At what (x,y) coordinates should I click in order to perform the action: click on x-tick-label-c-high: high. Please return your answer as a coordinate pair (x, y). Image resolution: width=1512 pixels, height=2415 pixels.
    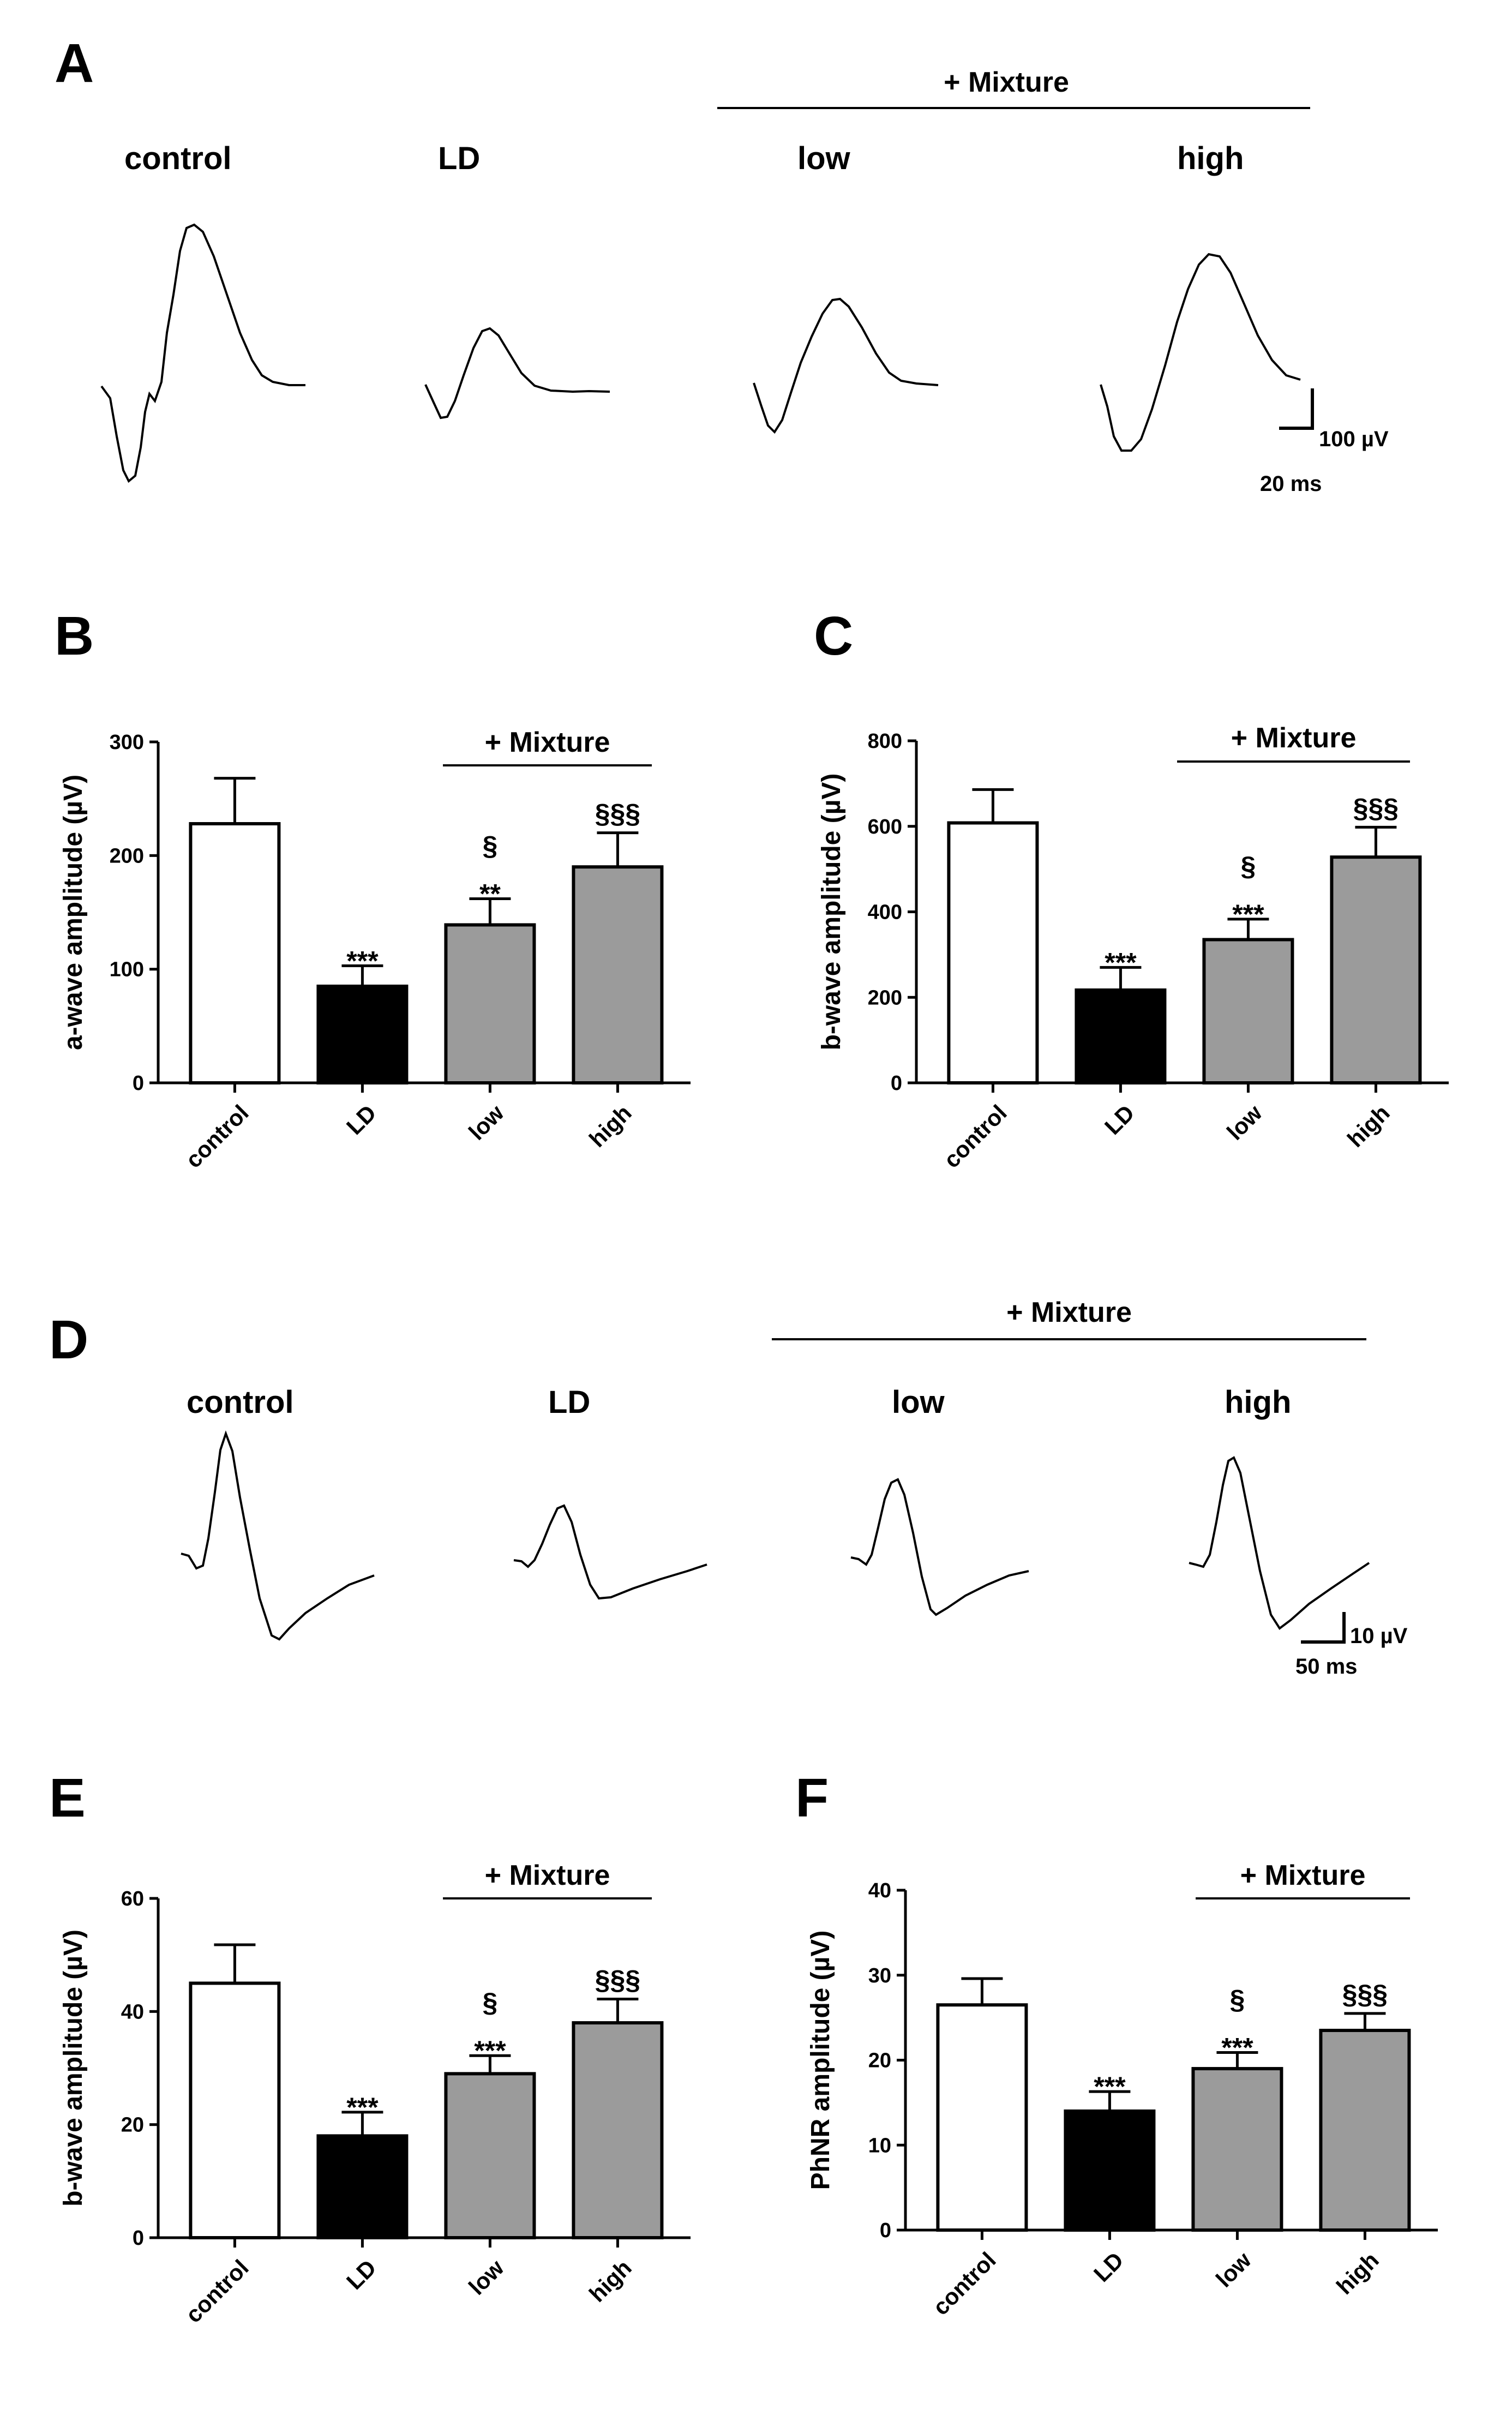
    Looking at the image, I should click on (1368, 1126).